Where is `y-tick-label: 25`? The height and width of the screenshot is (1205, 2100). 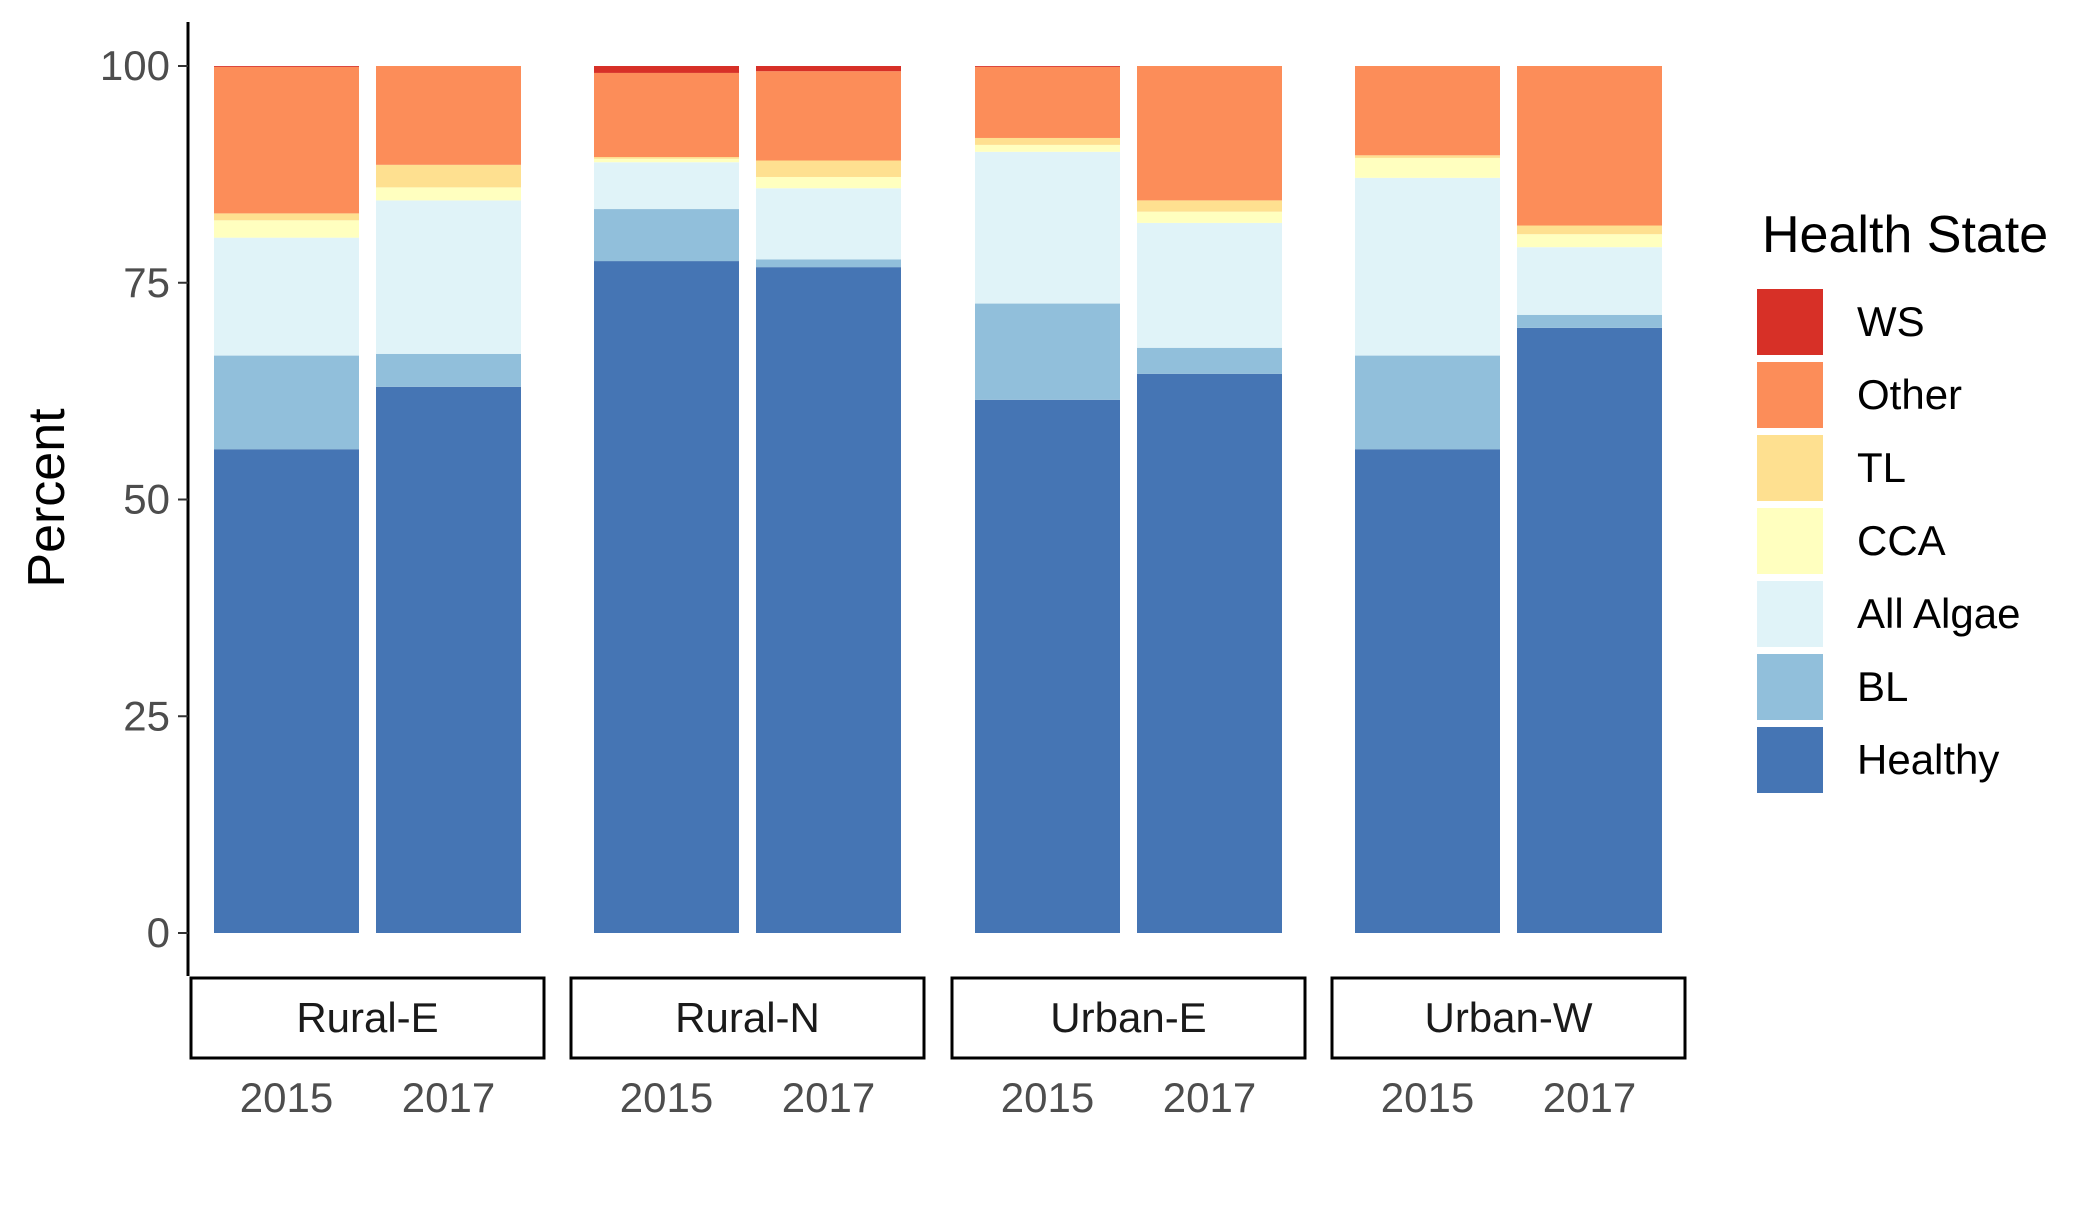 y-tick-label: 25 is located at coordinates (146, 715).